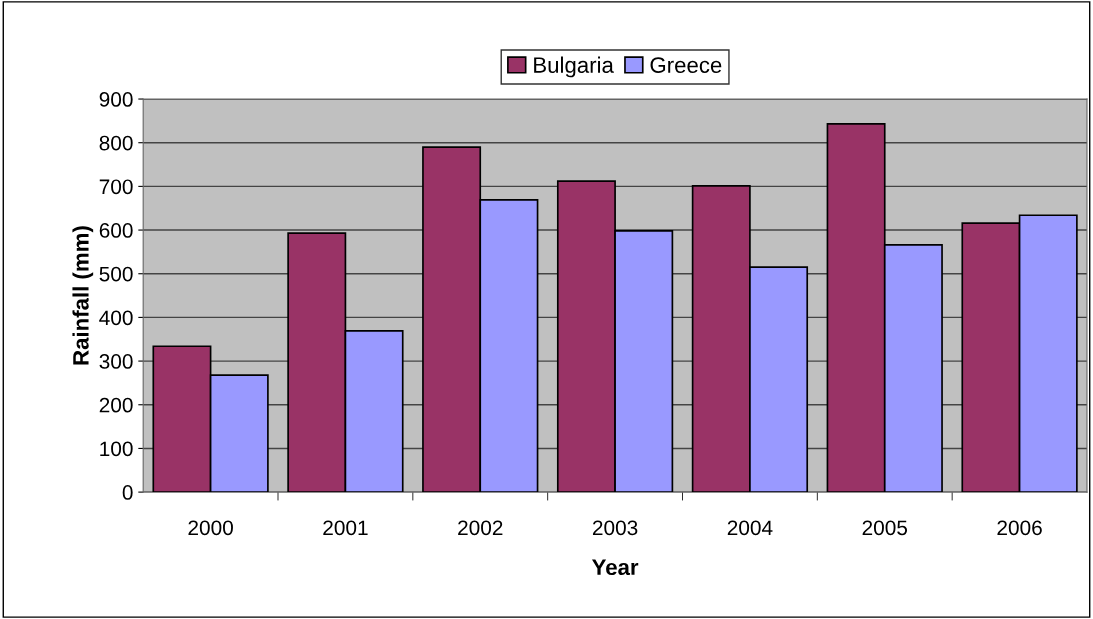 Image resolution: width=1093 pixels, height=619 pixels. Describe the element at coordinates (116, 143) in the screenshot. I see `y-tick-label: 800` at that location.